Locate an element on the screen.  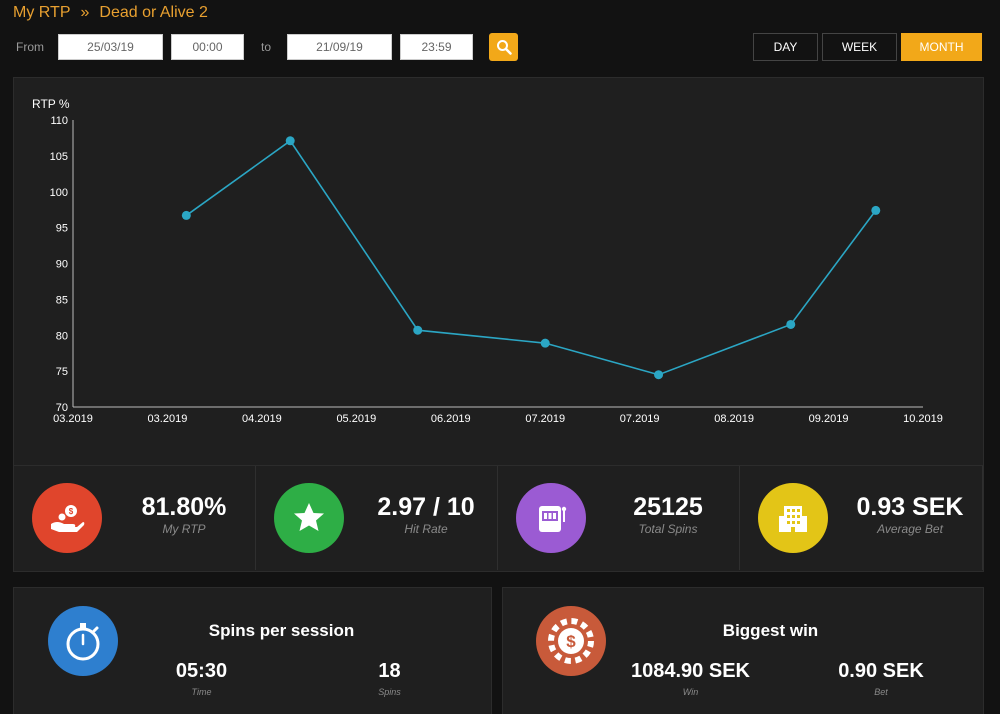
session-time-value: 05:30 is located at coordinates (201, 671).